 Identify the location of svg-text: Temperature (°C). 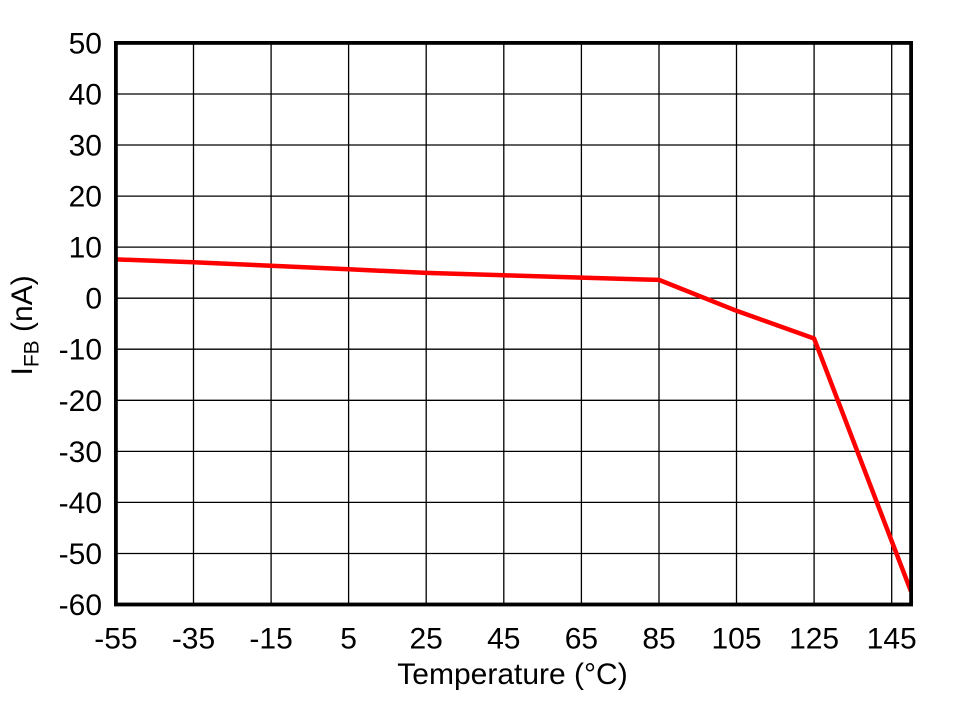
(512, 674).